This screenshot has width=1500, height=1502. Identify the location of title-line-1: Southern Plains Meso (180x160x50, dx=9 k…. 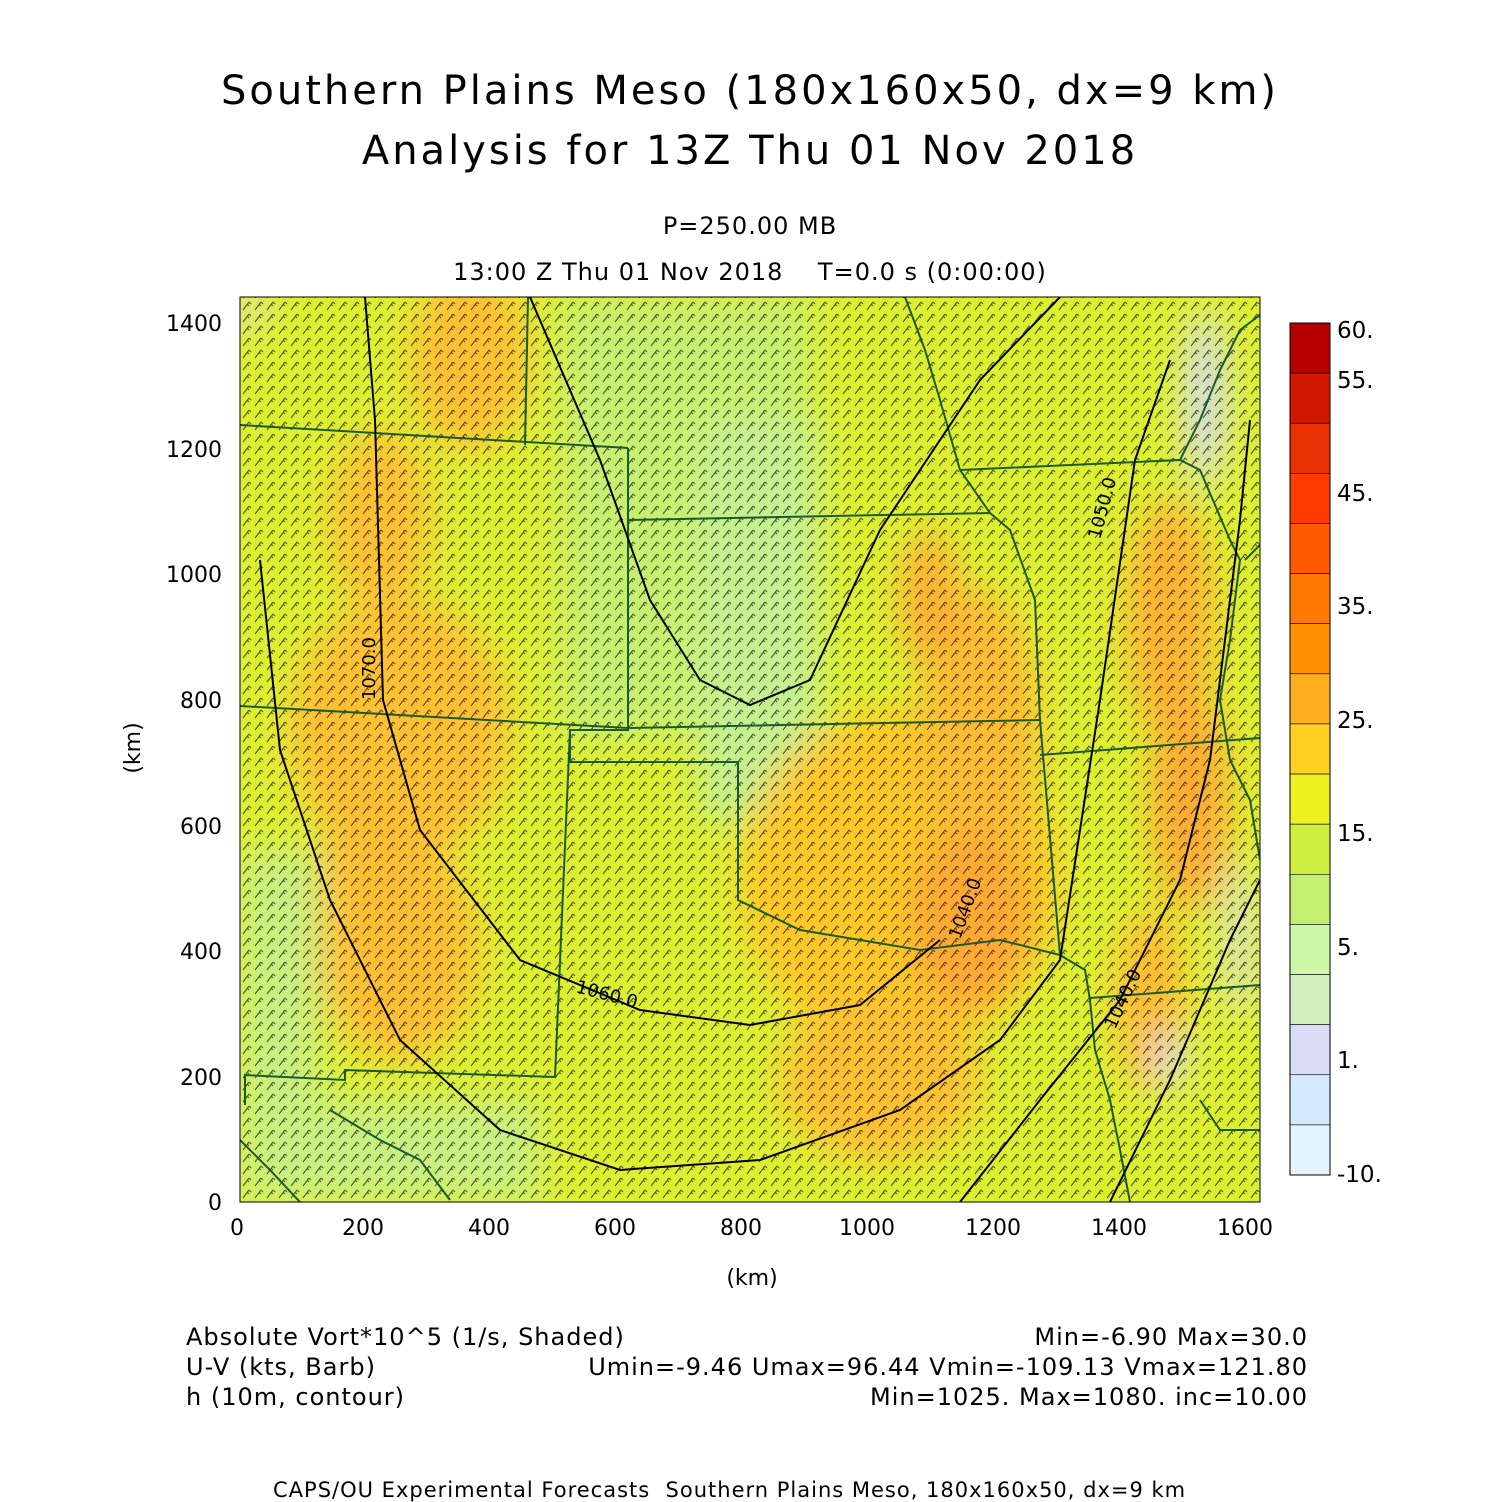
(750, 91).